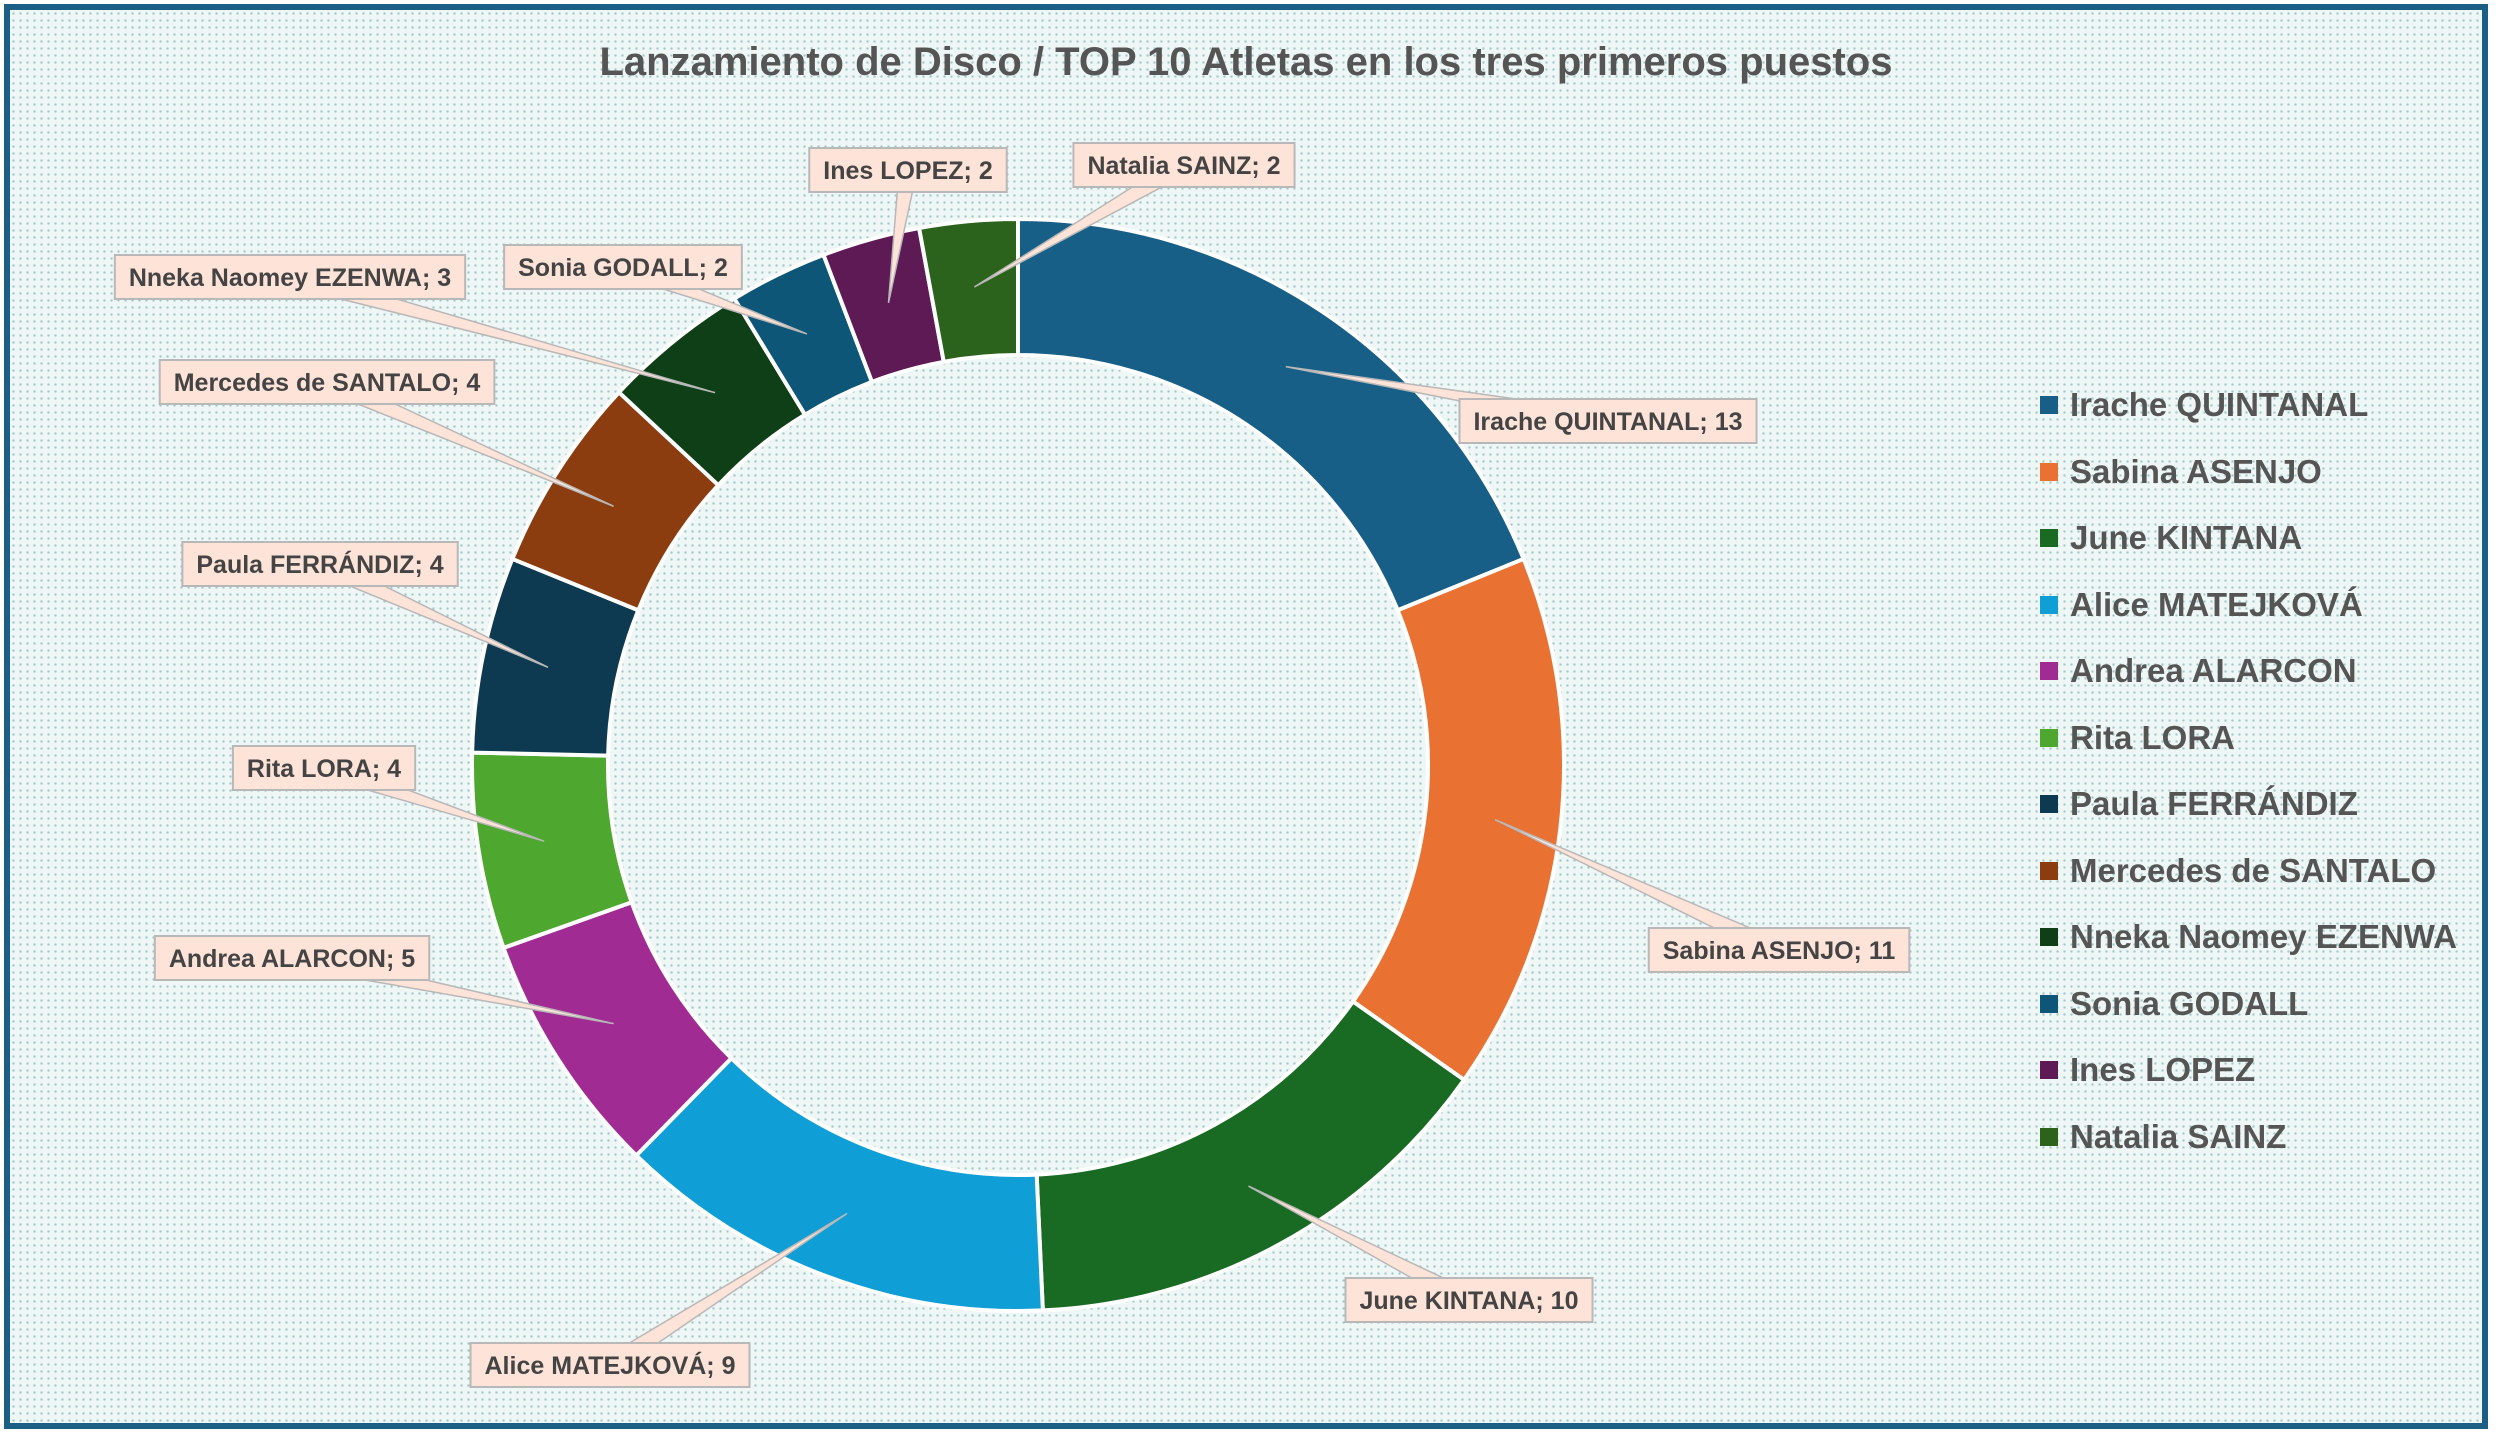  I want to click on data-label-text: Sabina ASENJO; 11, so click(1779, 951).